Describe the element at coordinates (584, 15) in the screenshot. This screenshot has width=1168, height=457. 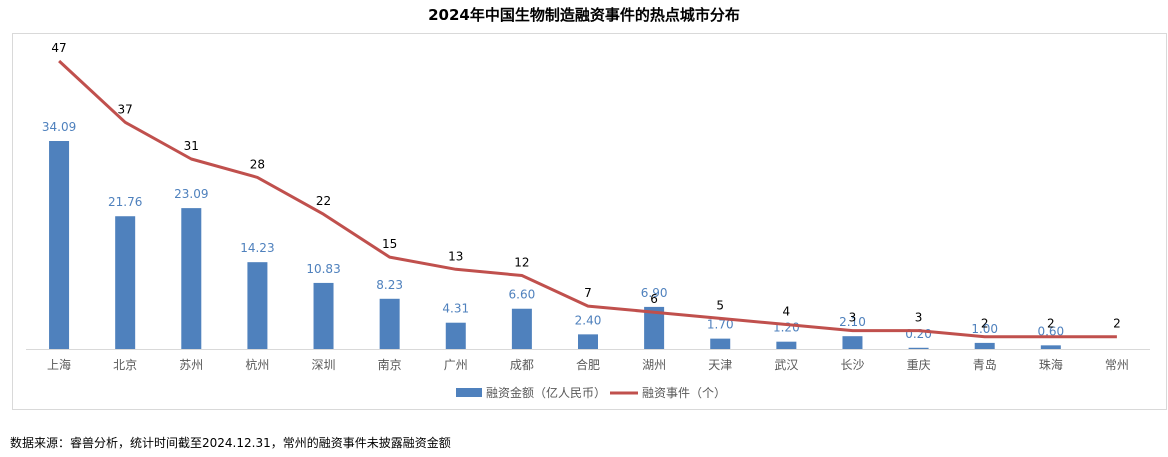
I see `chart-title: 2024年中国生物制造融资事件的热点城市分布` at that location.